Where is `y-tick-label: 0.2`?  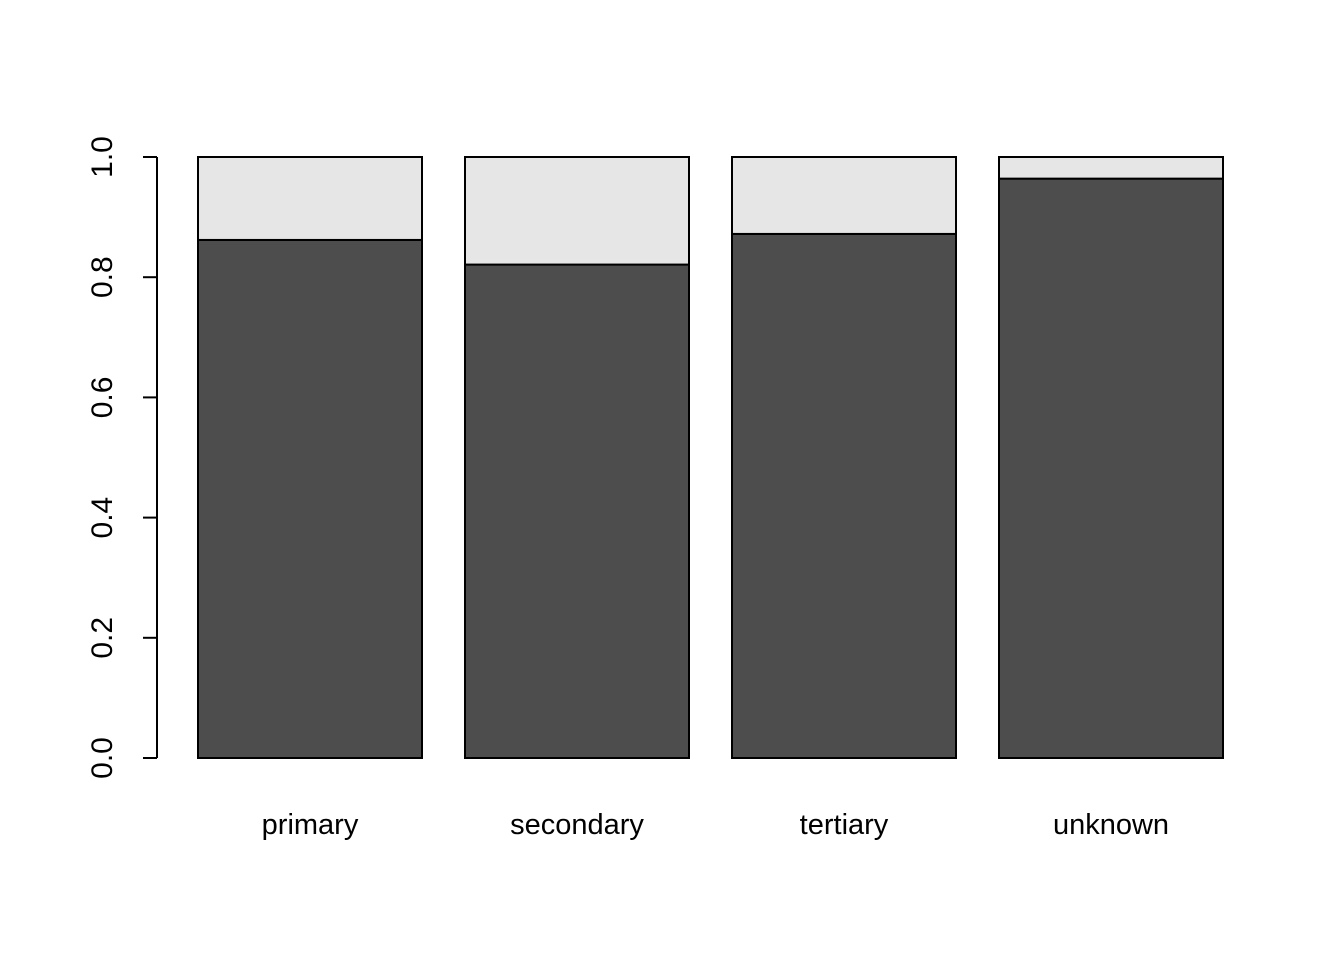 y-tick-label: 0.2 is located at coordinates (102, 638).